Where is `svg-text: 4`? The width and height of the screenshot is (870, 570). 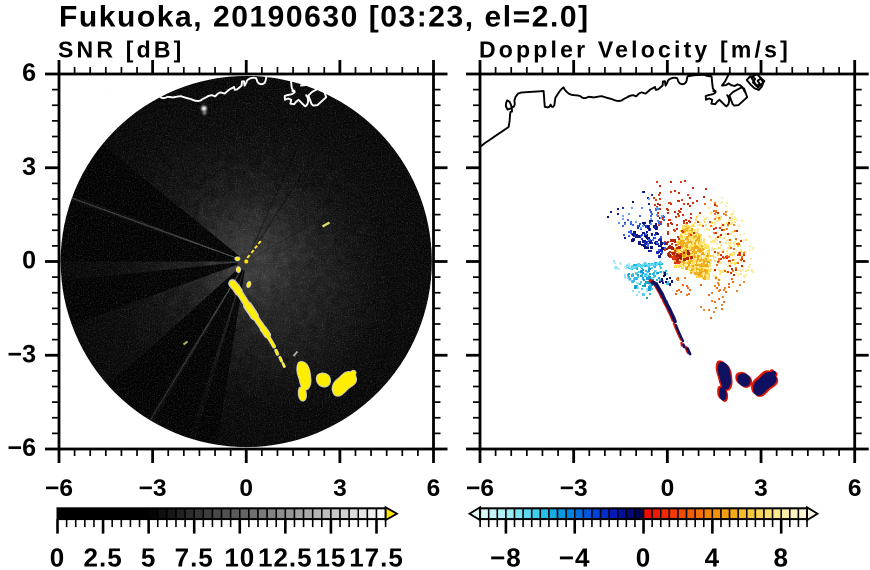
svg-text: 4 is located at coordinates (712, 556).